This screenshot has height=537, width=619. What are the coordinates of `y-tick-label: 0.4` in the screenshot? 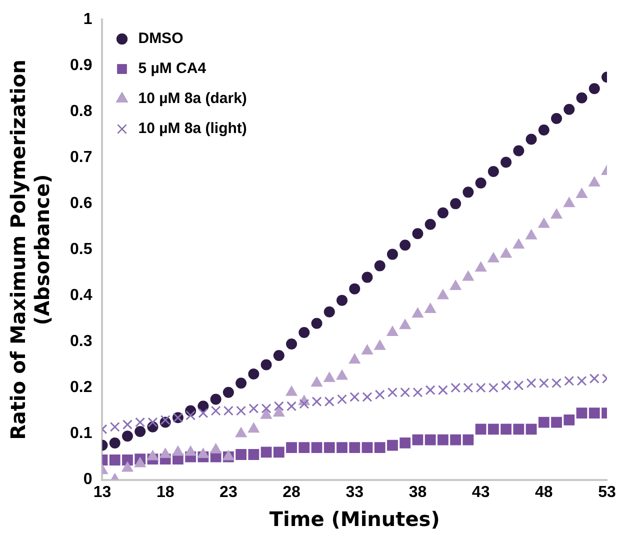 It's located at (81, 295).